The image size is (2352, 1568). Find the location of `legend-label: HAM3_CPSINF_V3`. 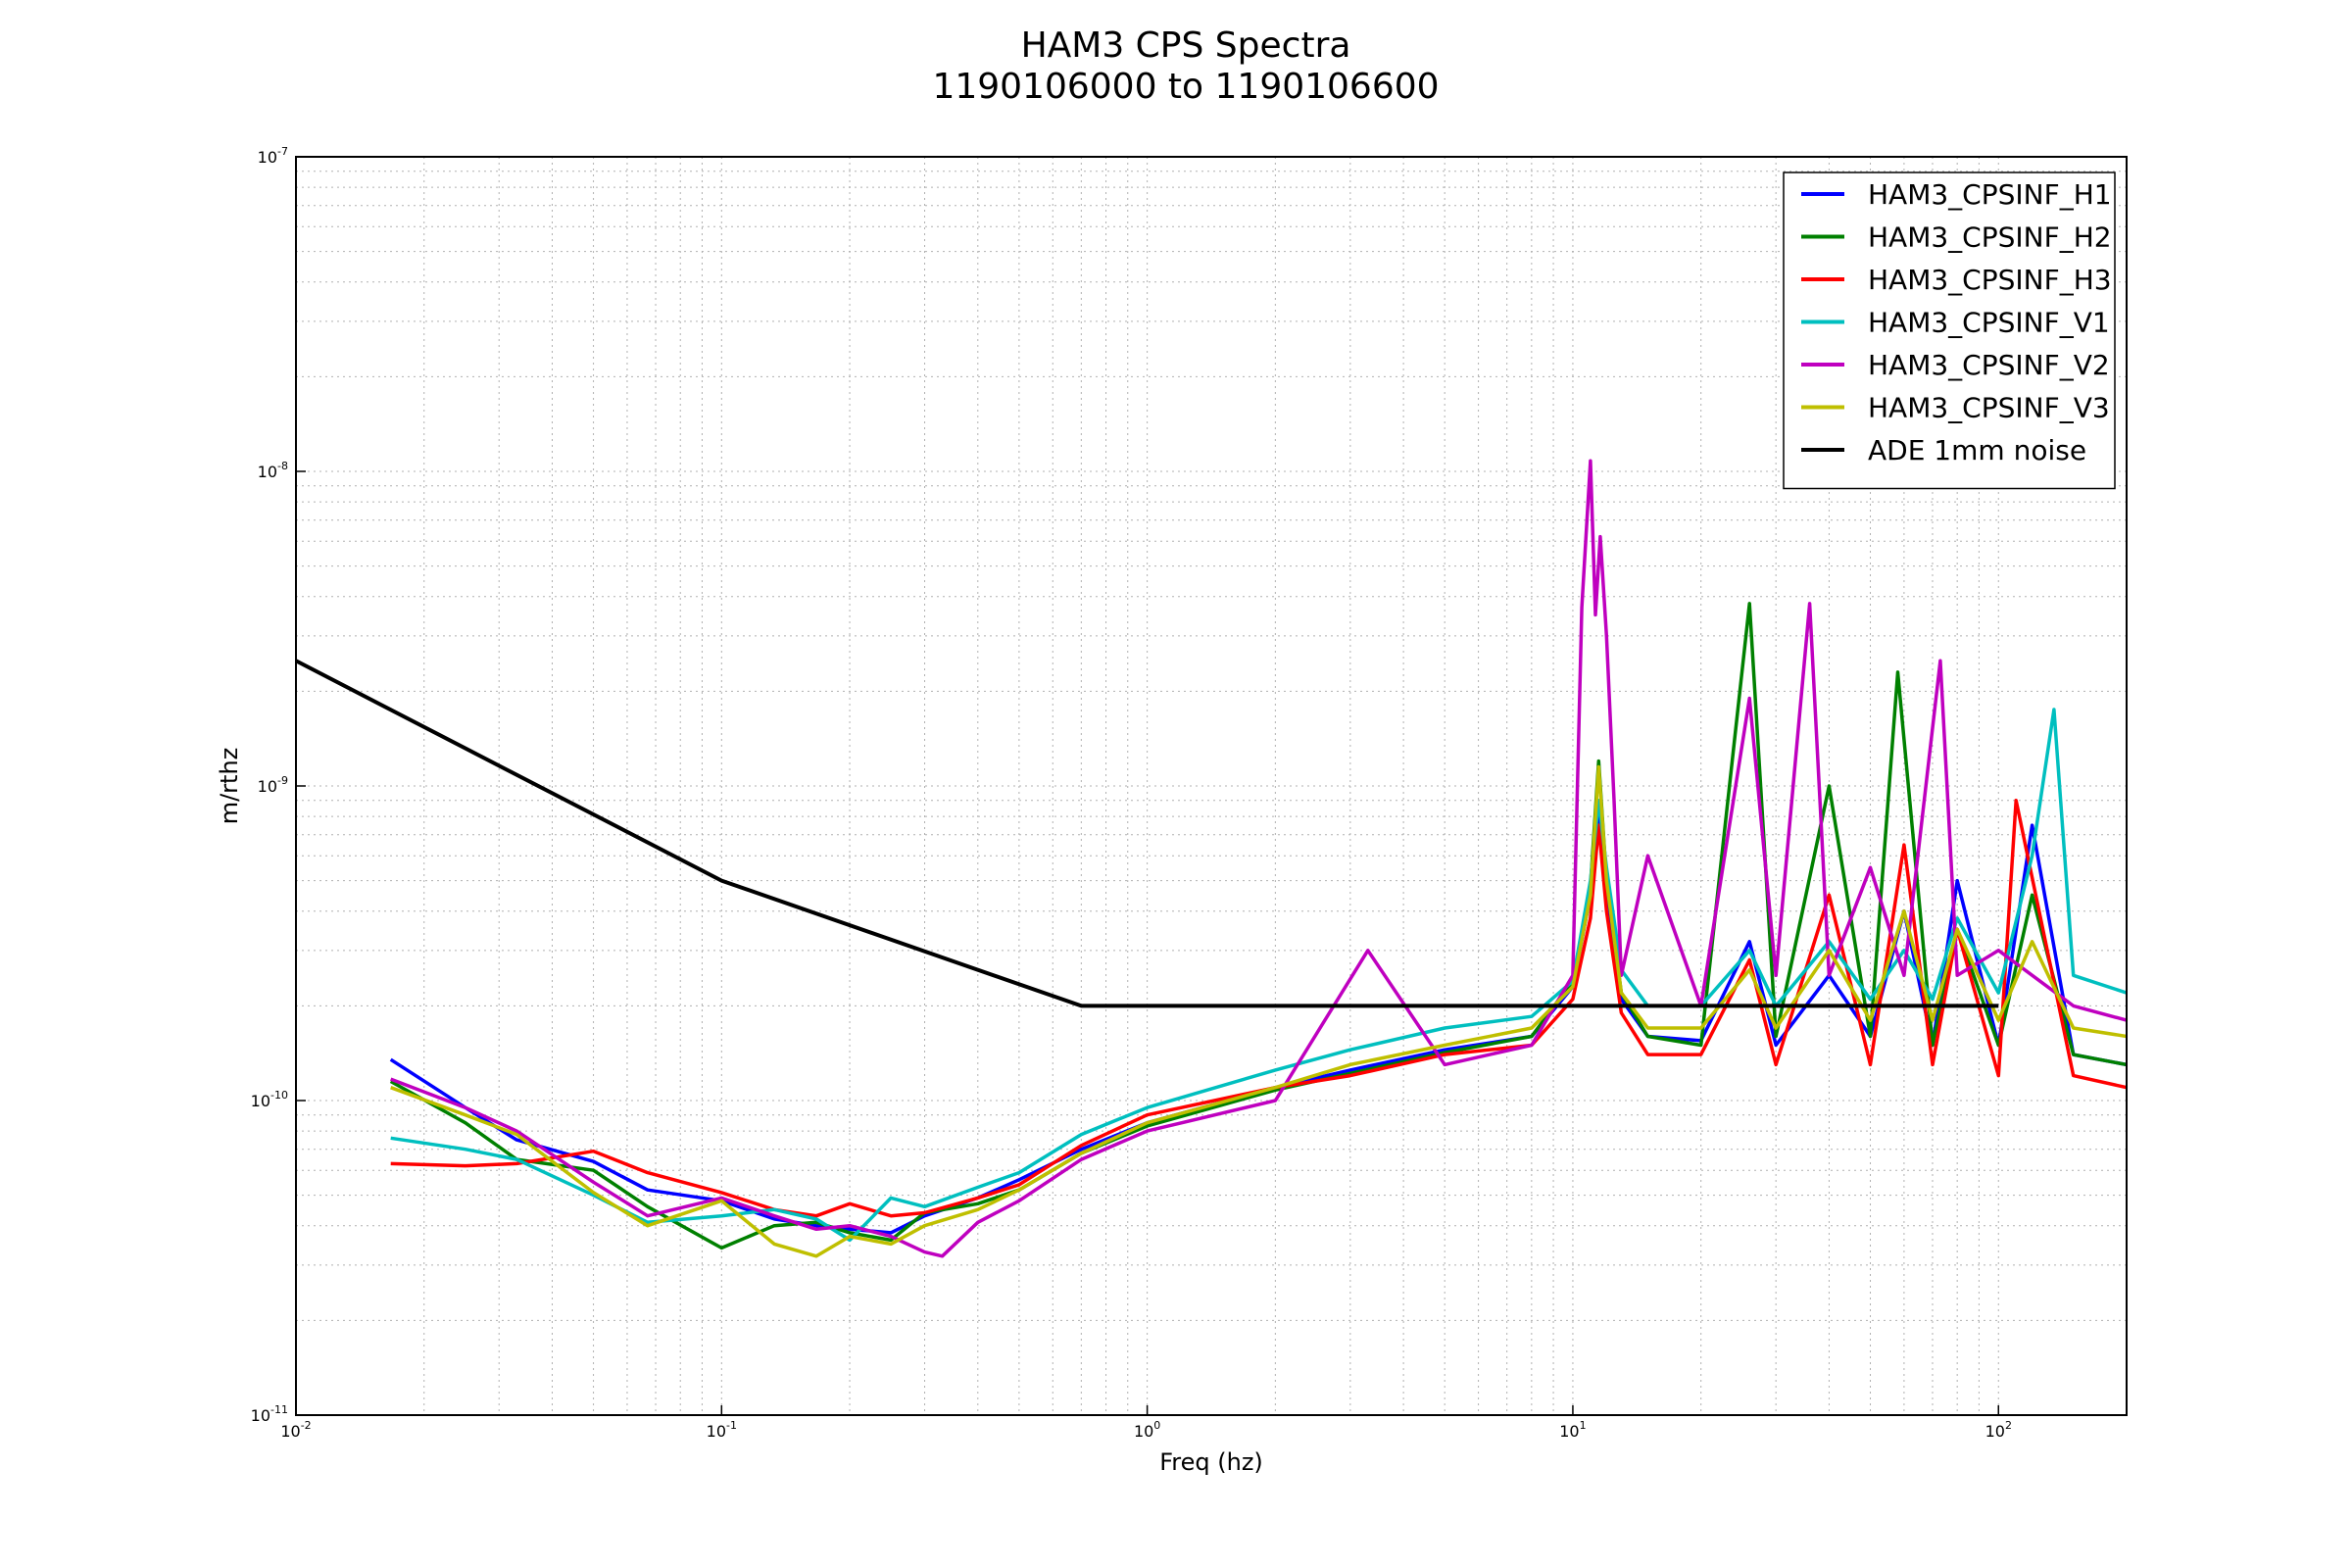

legend-label: HAM3_CPSINF_V3 is located at coordinates (1989, 408).